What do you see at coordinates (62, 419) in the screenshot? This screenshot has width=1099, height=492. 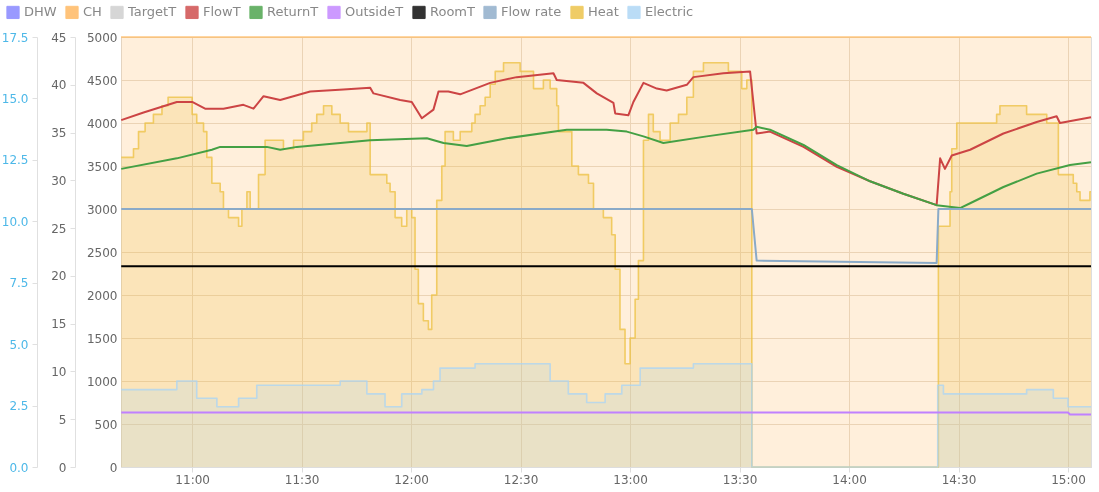 I see `y2-tick-label: 5` at bounding box center [62, 419].